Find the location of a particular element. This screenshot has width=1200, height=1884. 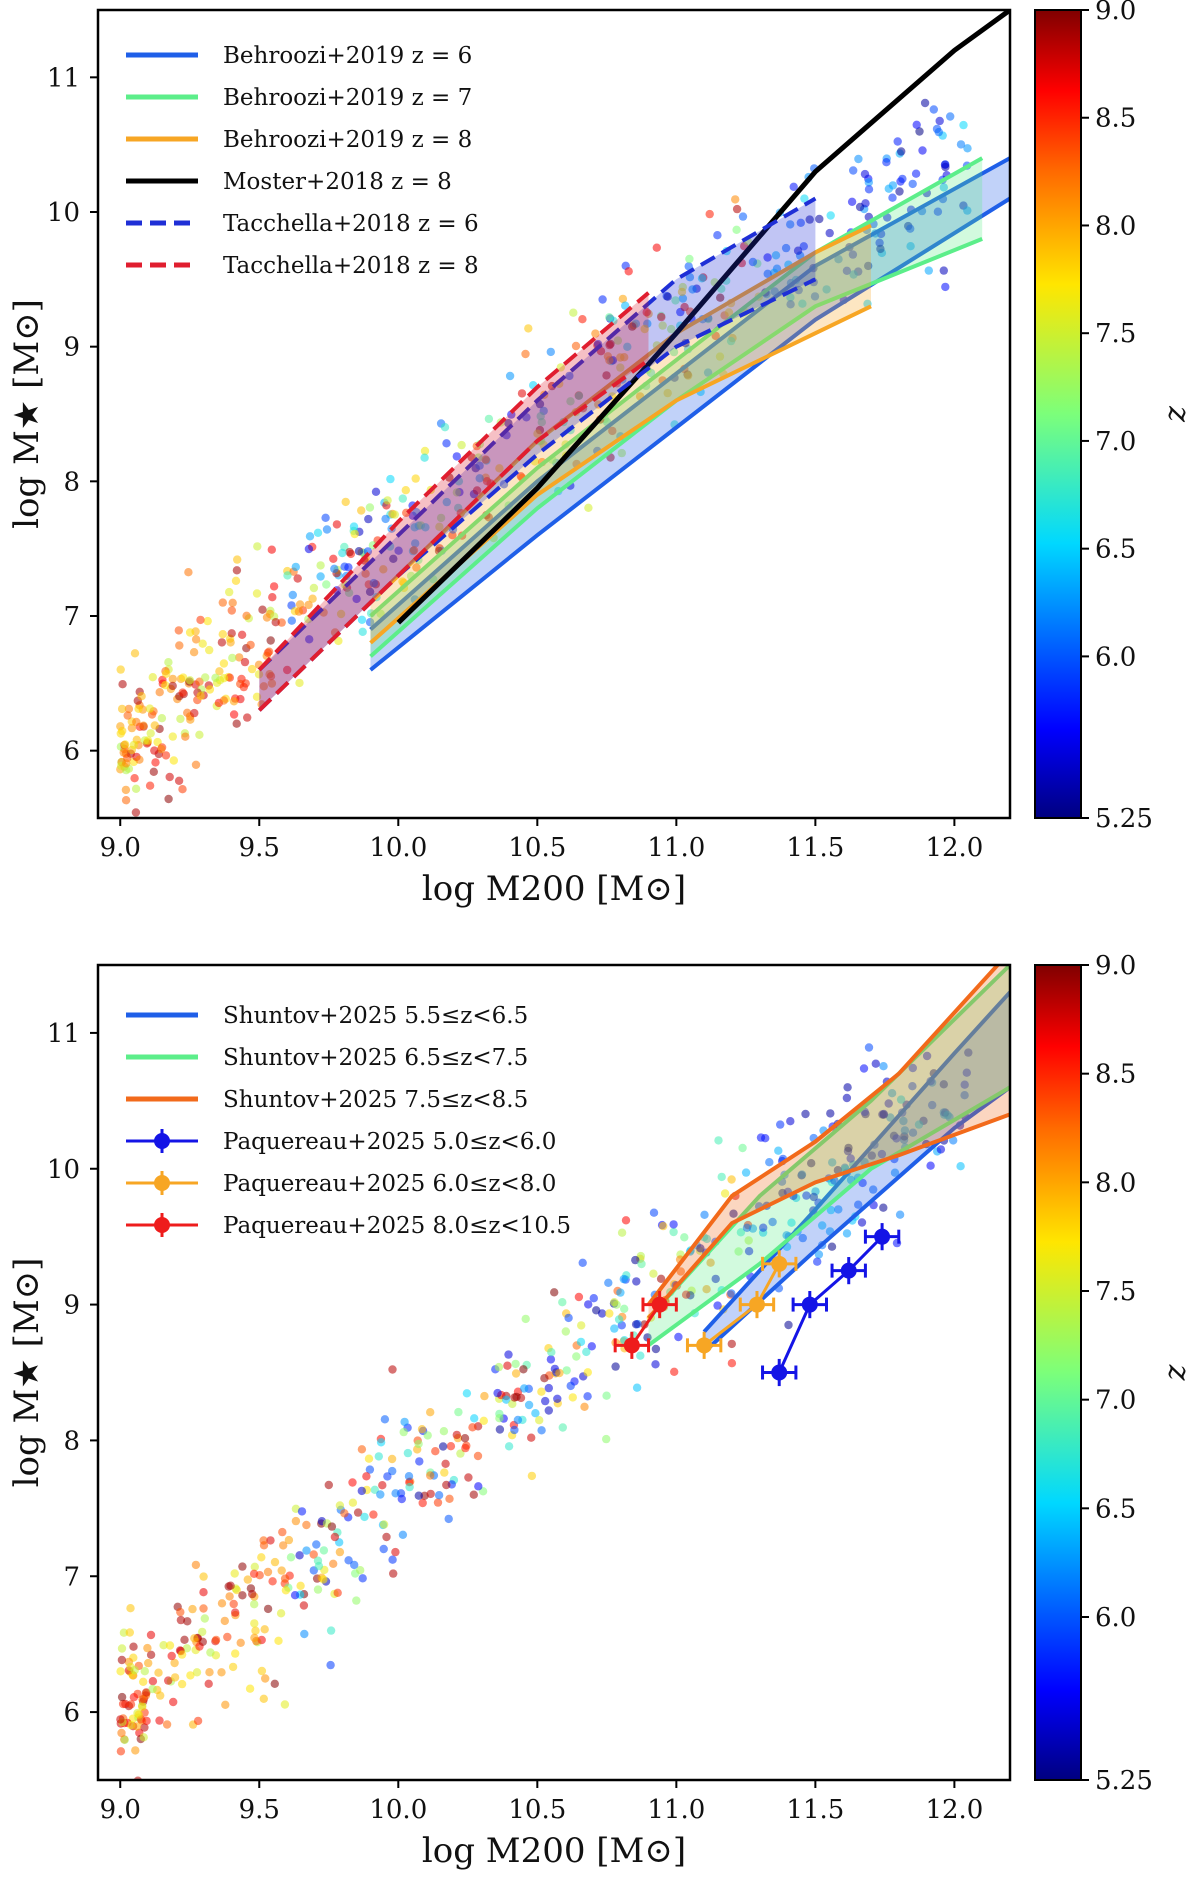

x-axis-label: log M200 [M⊙] is located at coordinates (554, 889).